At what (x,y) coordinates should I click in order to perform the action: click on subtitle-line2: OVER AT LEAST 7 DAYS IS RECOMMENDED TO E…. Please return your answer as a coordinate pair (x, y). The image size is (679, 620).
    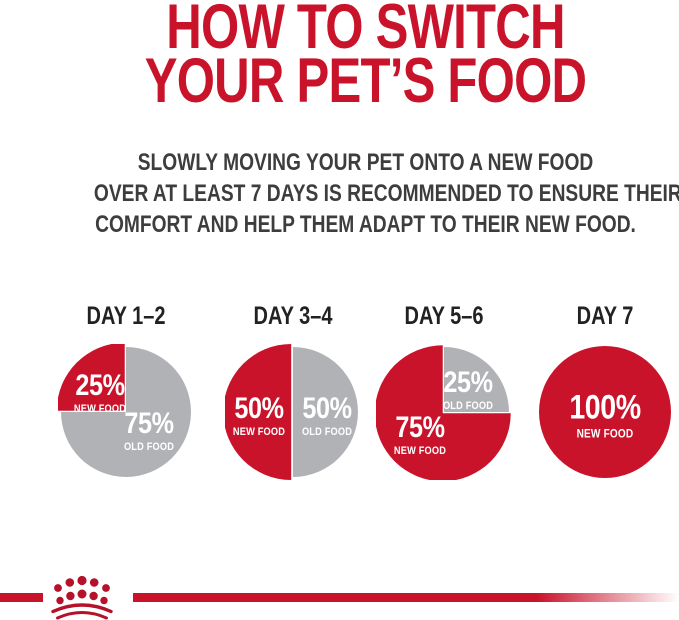
    Looking at the image, I should click on (386, 193).